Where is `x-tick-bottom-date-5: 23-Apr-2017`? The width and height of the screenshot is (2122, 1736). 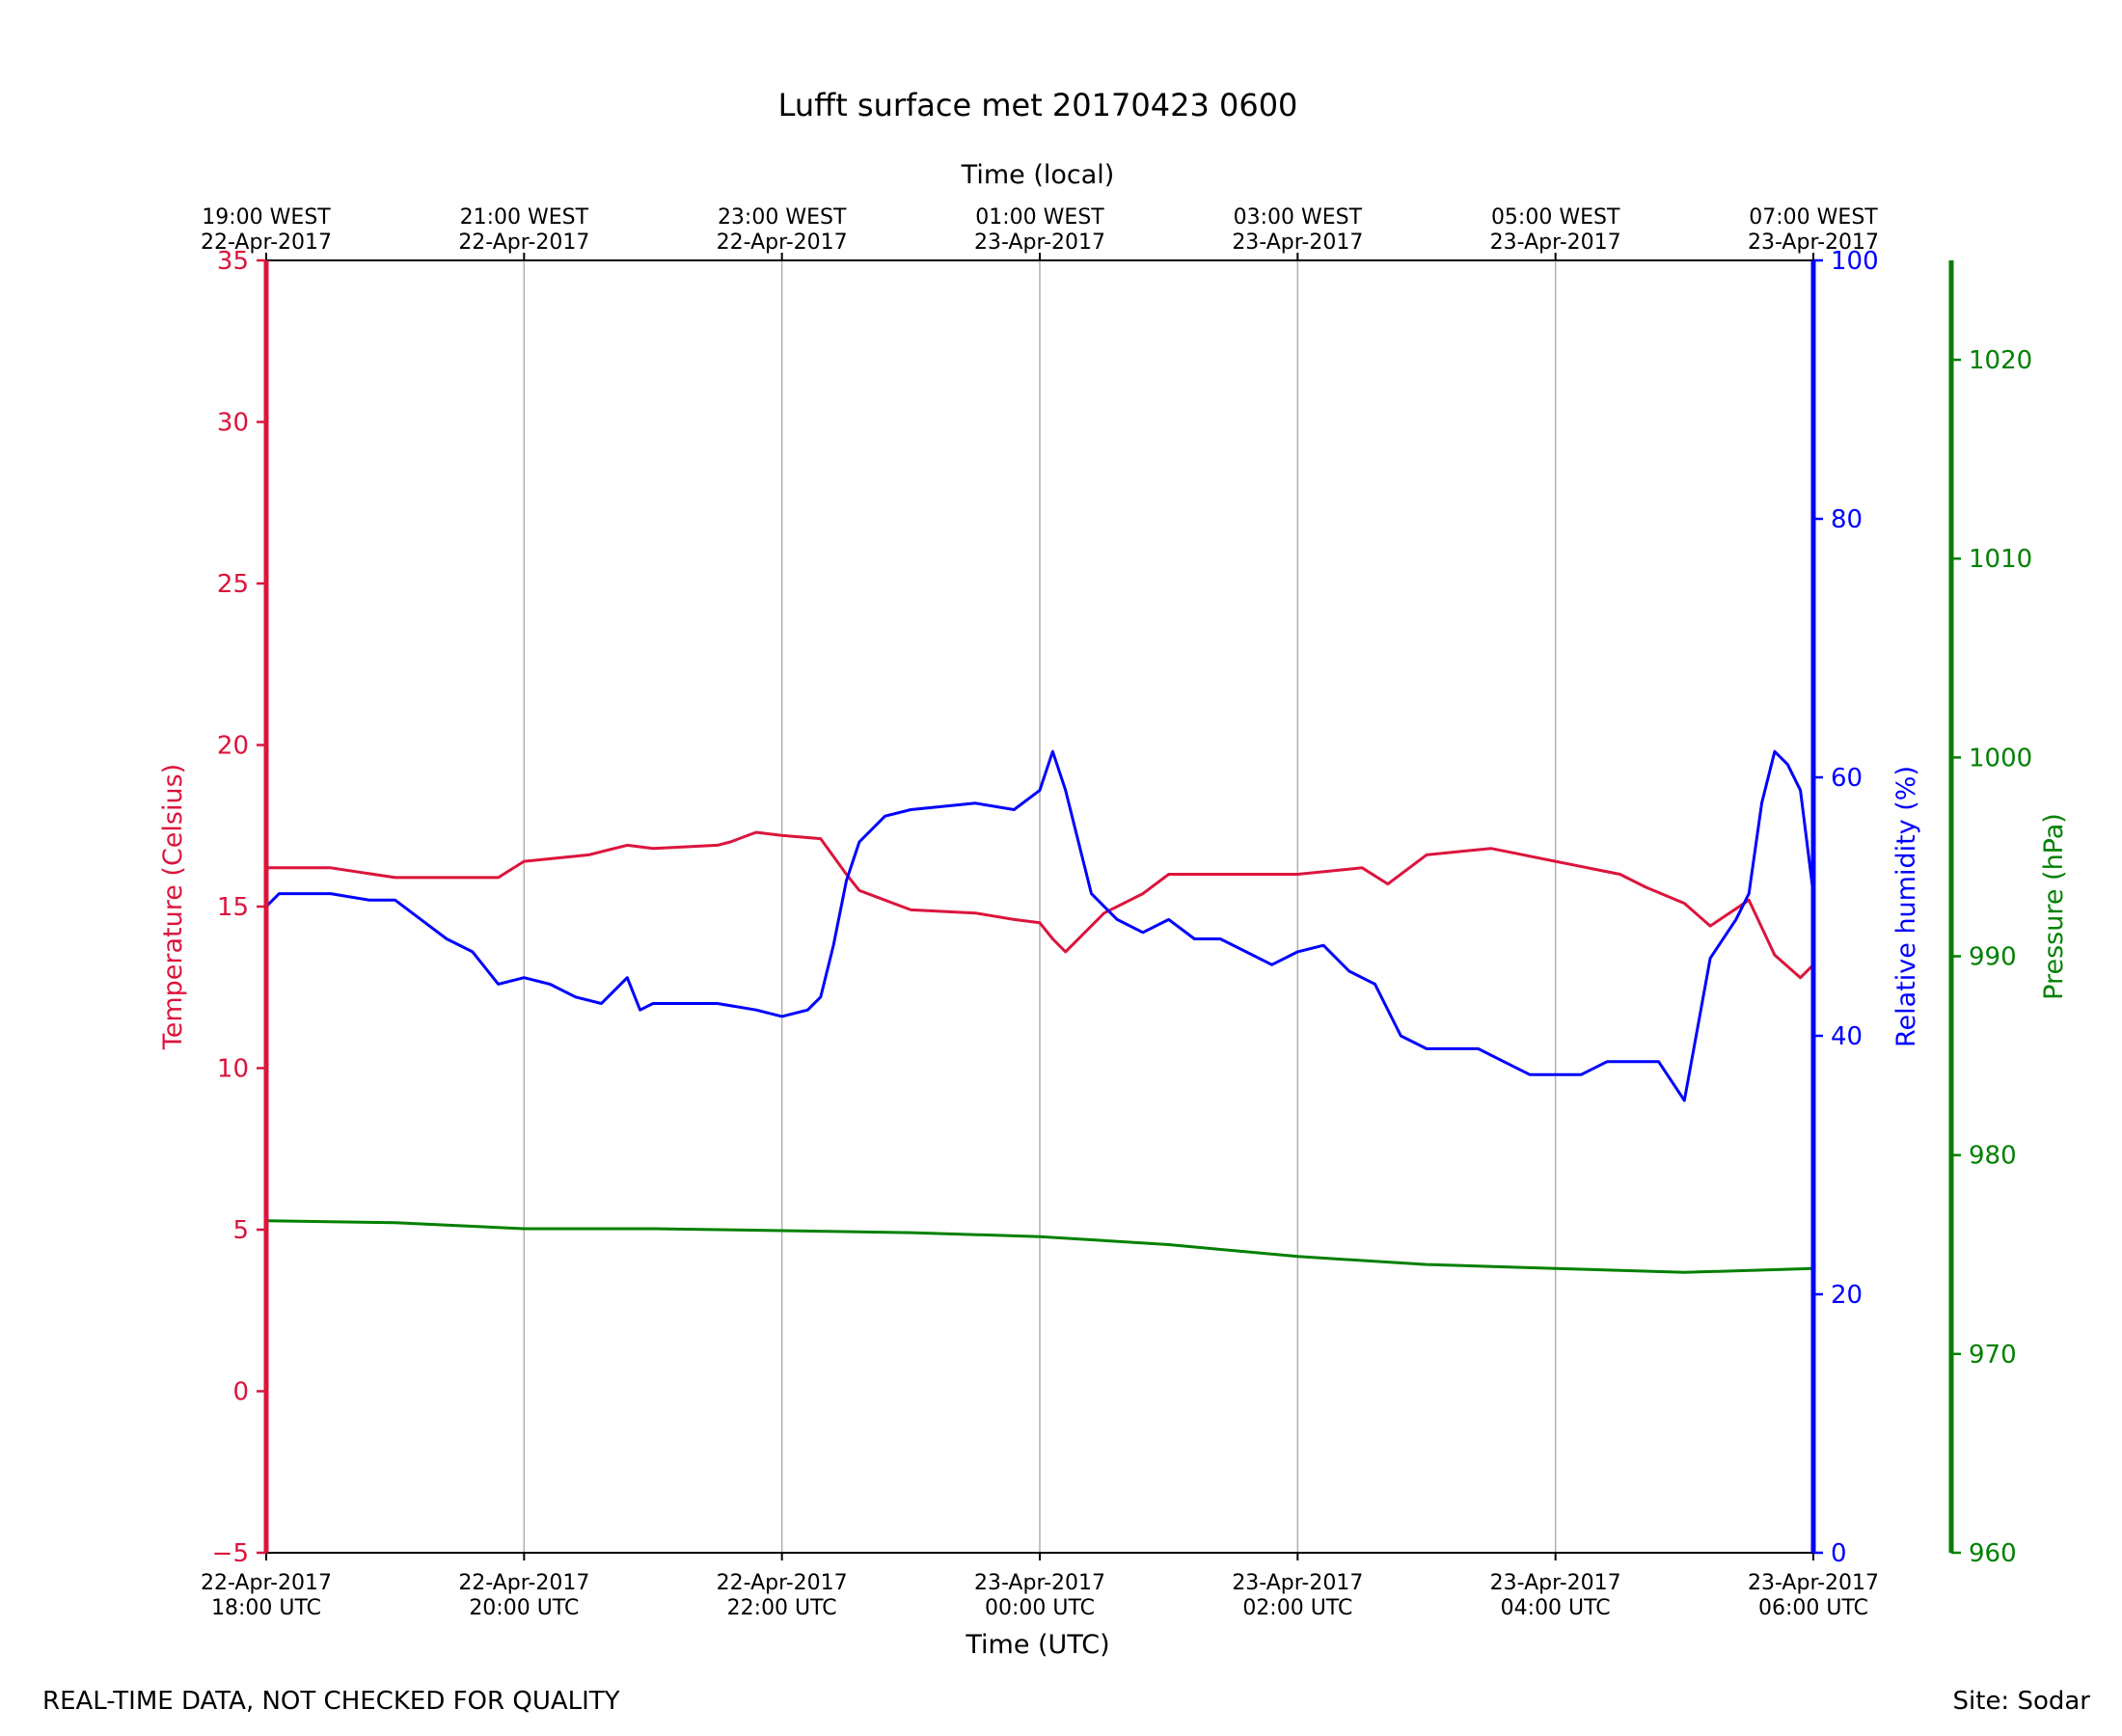
x-tick-bottom-date-5: 23-Apr-2017 is located at coordinates (1556, 1583).